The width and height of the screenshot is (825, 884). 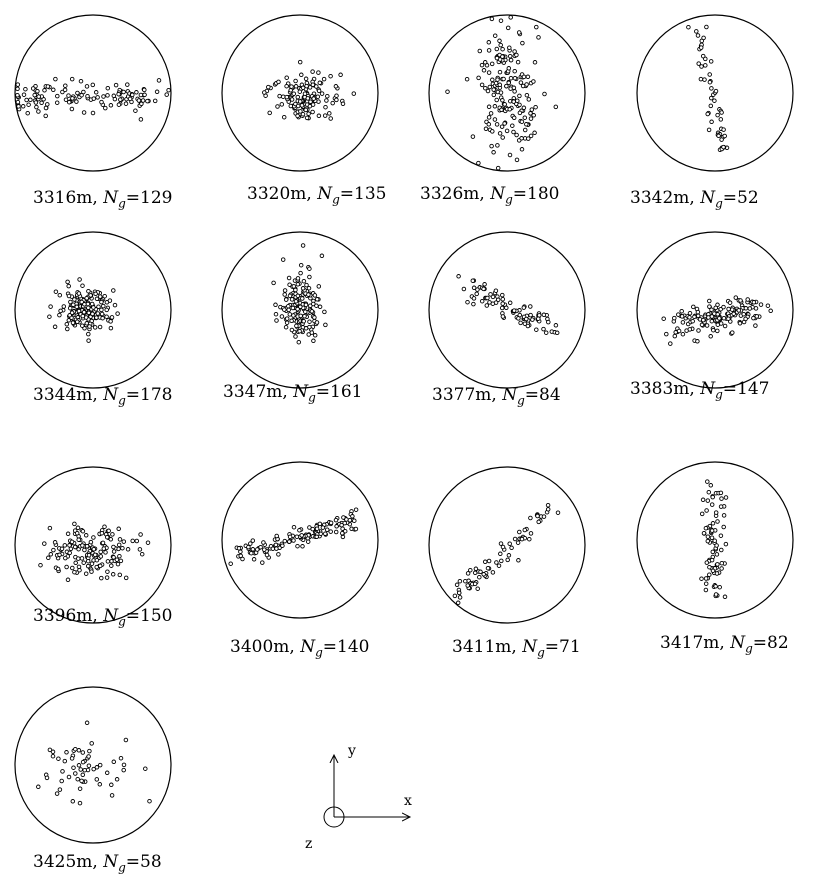 I want to click on z-axis-label: z, so click(x=308, y=844).